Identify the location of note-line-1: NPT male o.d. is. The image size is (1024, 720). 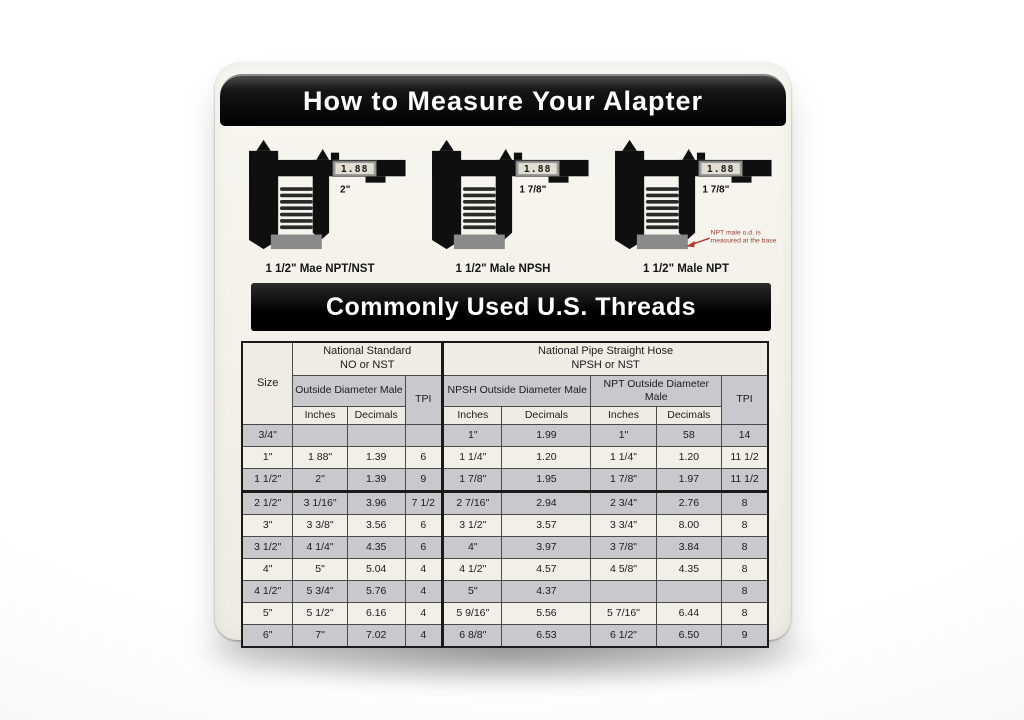
(736, 233).